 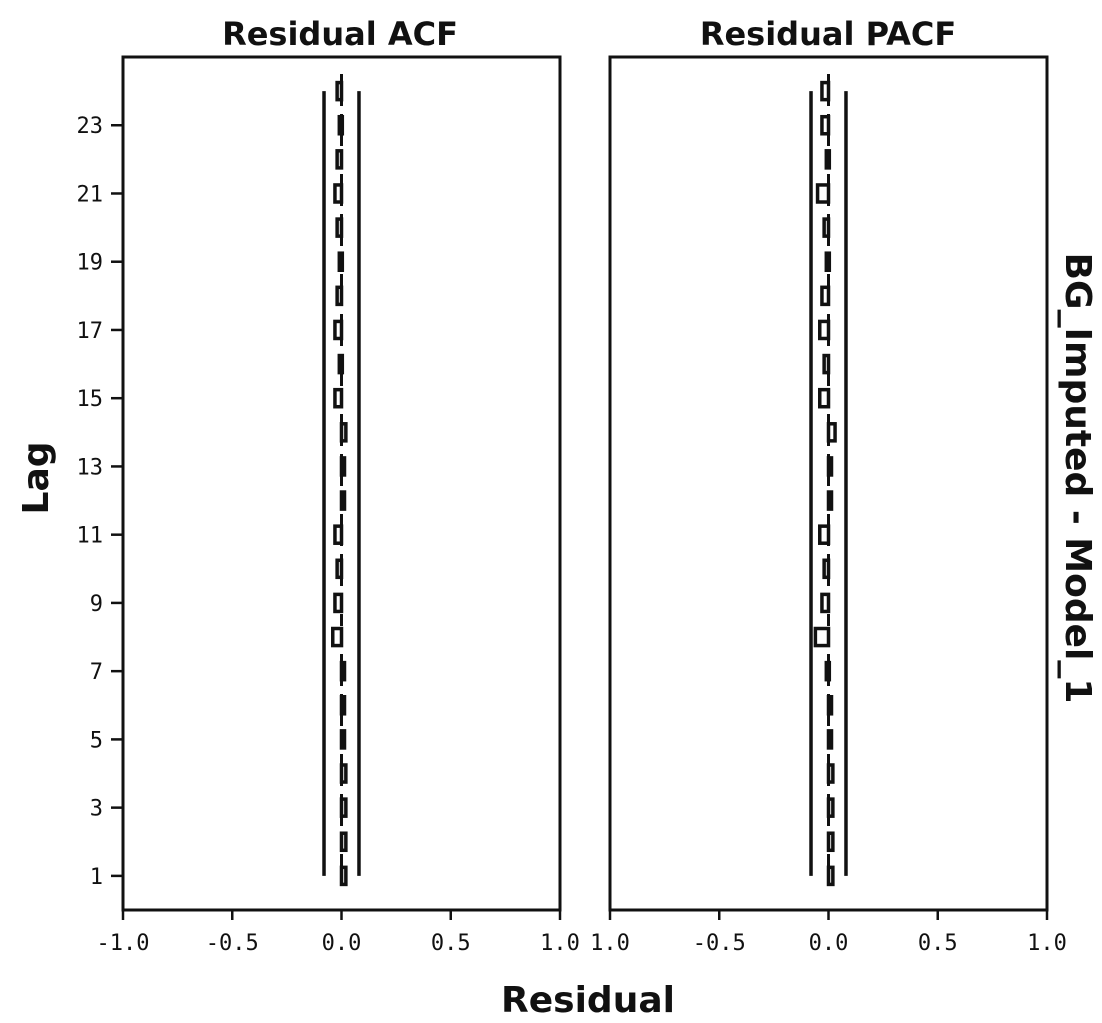 I want to click on acf-x-tick-label: -0.5, so click(x=232, y=943).